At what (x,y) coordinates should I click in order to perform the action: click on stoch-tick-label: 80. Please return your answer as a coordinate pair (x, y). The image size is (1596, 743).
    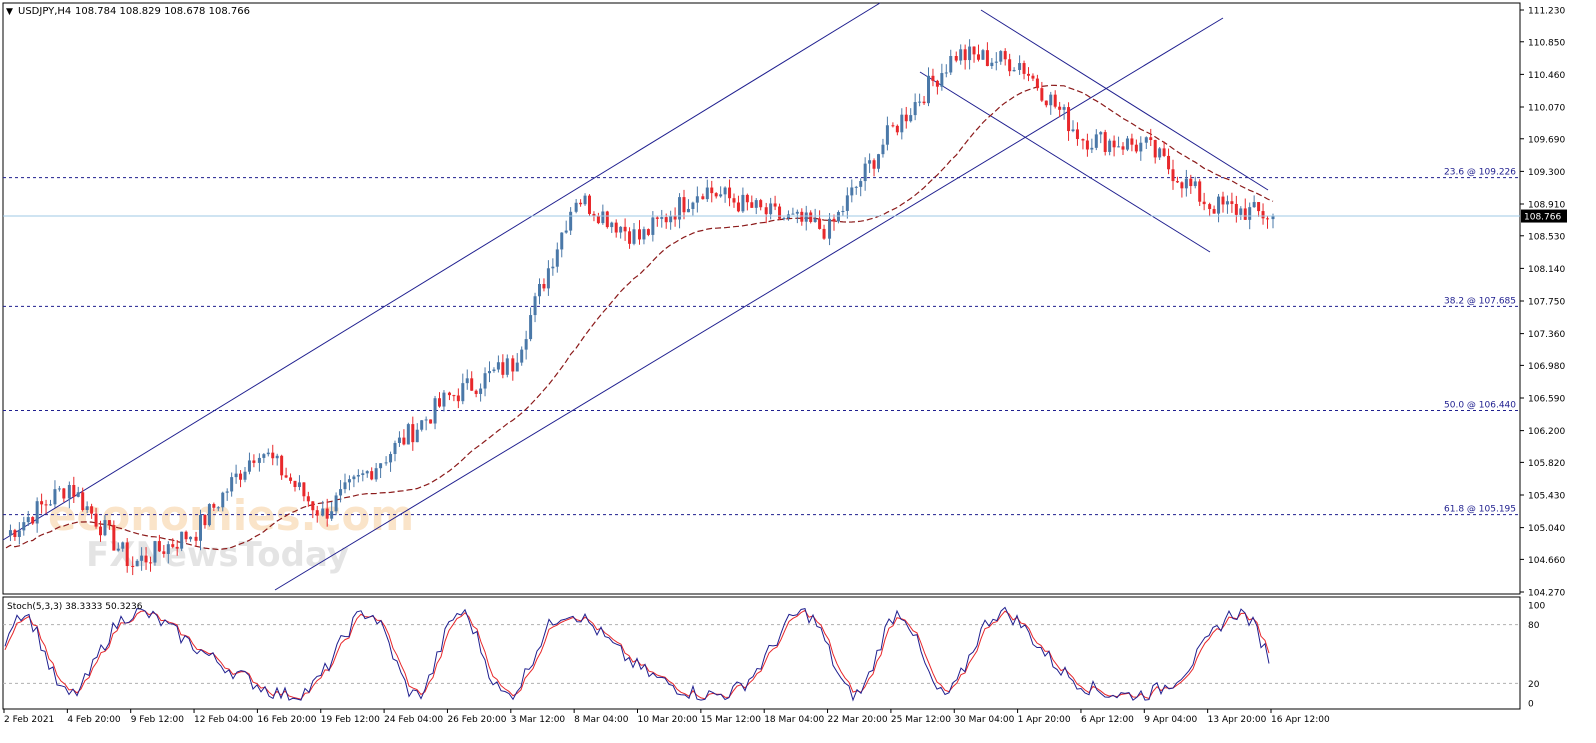
    Looking at the image, I should click on (1534, 626).